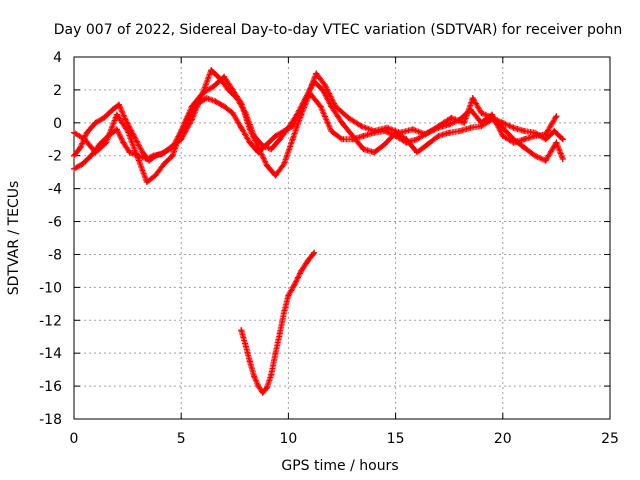 The height and width of the screenshot is (480, 640). I want to click on y-tick-label: -10, so click(50, 288).